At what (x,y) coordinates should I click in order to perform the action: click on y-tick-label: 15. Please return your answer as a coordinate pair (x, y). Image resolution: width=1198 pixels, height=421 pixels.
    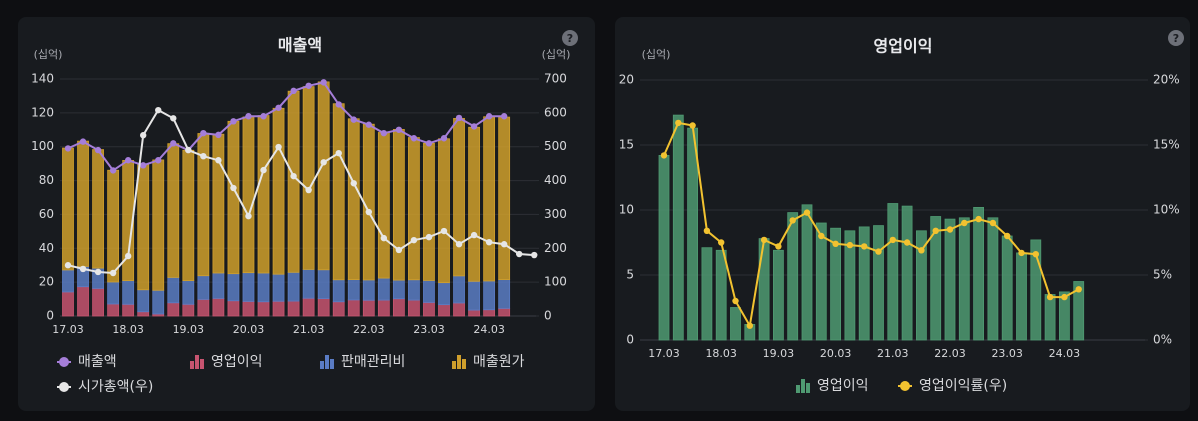
    Looking at the image, I should click on (626, 145).